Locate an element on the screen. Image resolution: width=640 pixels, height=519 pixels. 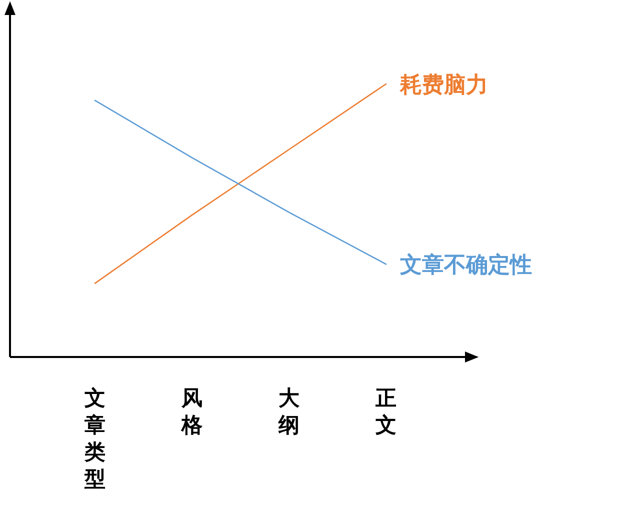
series-label: 耗费脑力 is located at coordinates (443, 85).